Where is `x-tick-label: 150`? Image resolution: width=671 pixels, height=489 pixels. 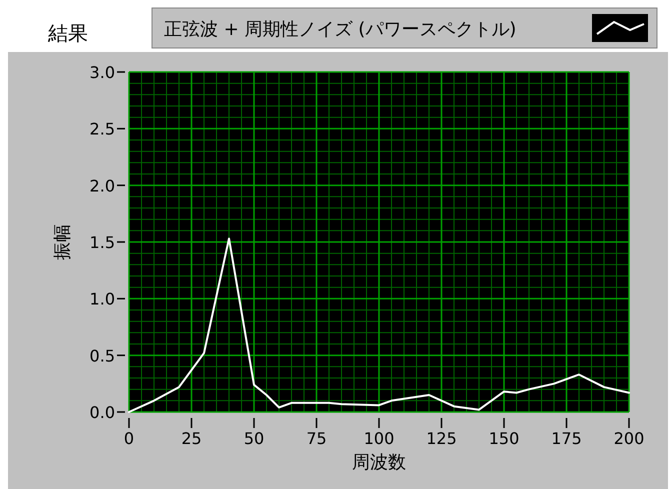 x-tick-label: 150 is located at coordinates (504, 438).